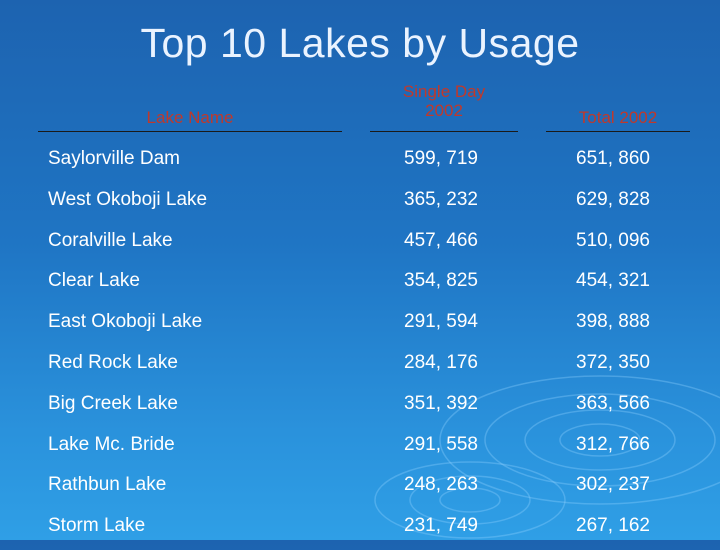 The image size is (720, 550). What do you see at coordinates (114, 158) in the screenshot?
I see `lake-name-cell: Saylorville Dam` at bounding box center [114, 158].